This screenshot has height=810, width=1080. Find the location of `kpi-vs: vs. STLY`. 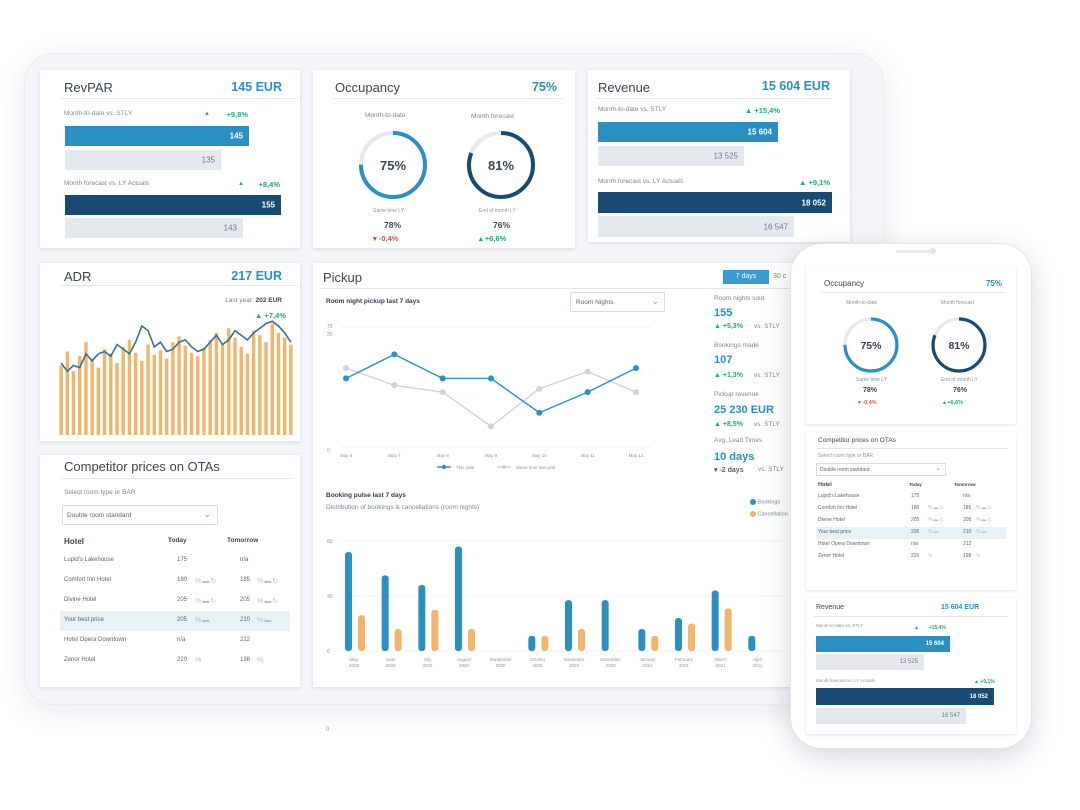

kpi-vs: vs. STLY is located at coordinates (767, 375).